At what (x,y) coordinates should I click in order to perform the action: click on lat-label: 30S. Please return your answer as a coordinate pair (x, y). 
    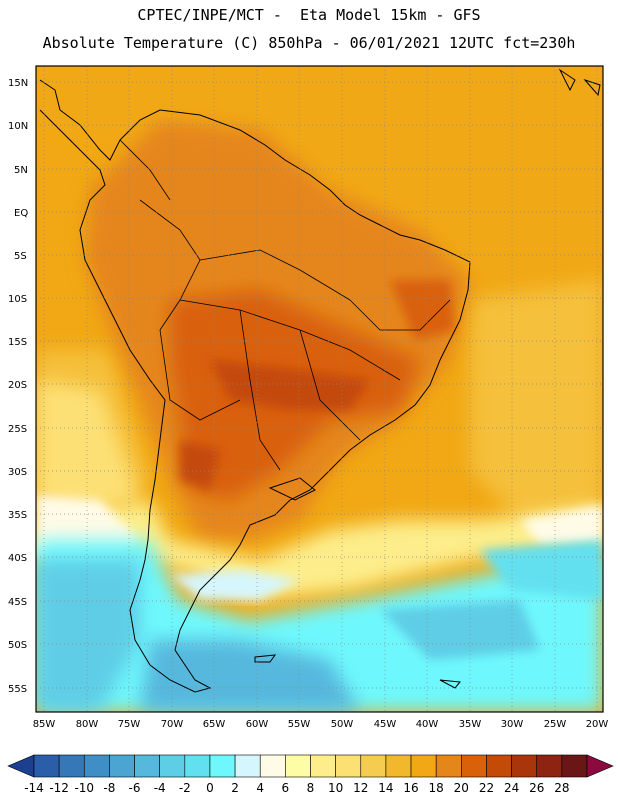
    Looking at the image, I should click on (17, 472).